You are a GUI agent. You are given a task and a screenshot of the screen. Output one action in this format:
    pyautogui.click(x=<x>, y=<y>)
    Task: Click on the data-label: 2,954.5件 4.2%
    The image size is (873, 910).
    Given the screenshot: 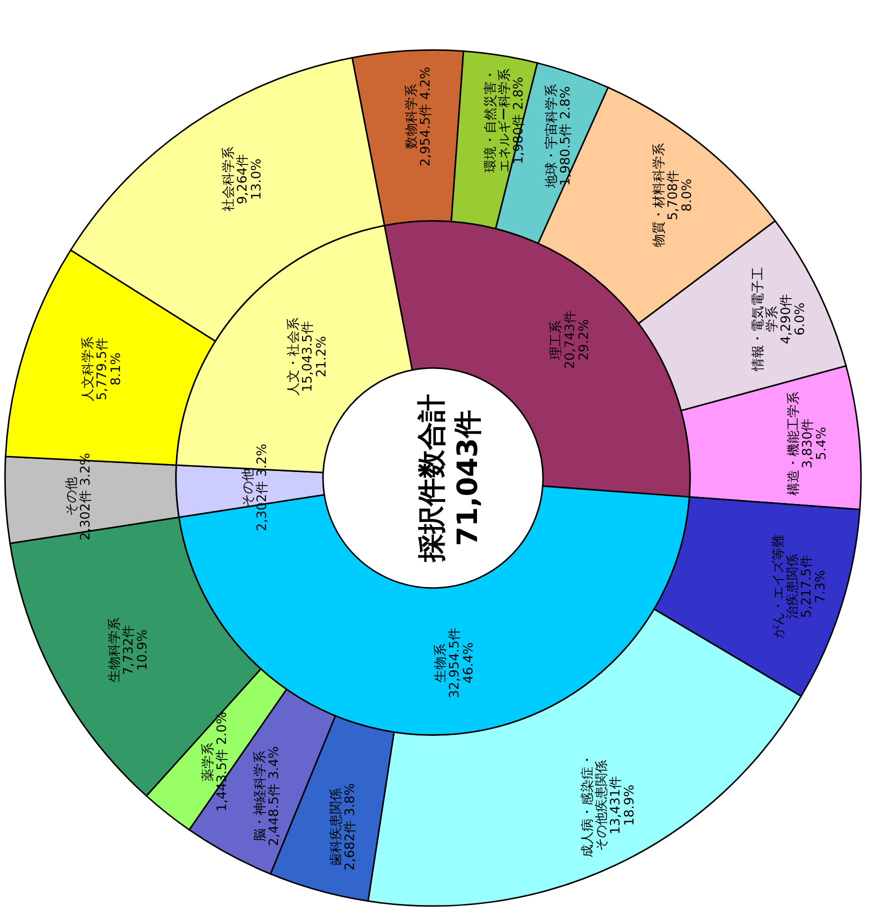 What is the action you would take?
    pyautogui.click(x=426, y=116)
    